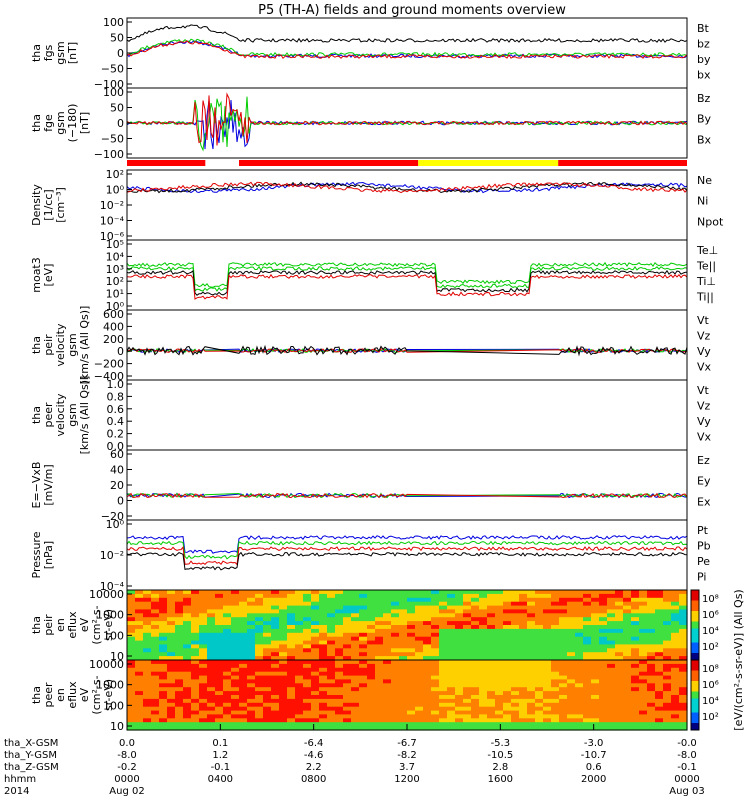  Describe the element at coordinates (20, 779) in the screenshot. I see `time-row-label: hhmm` at that location.